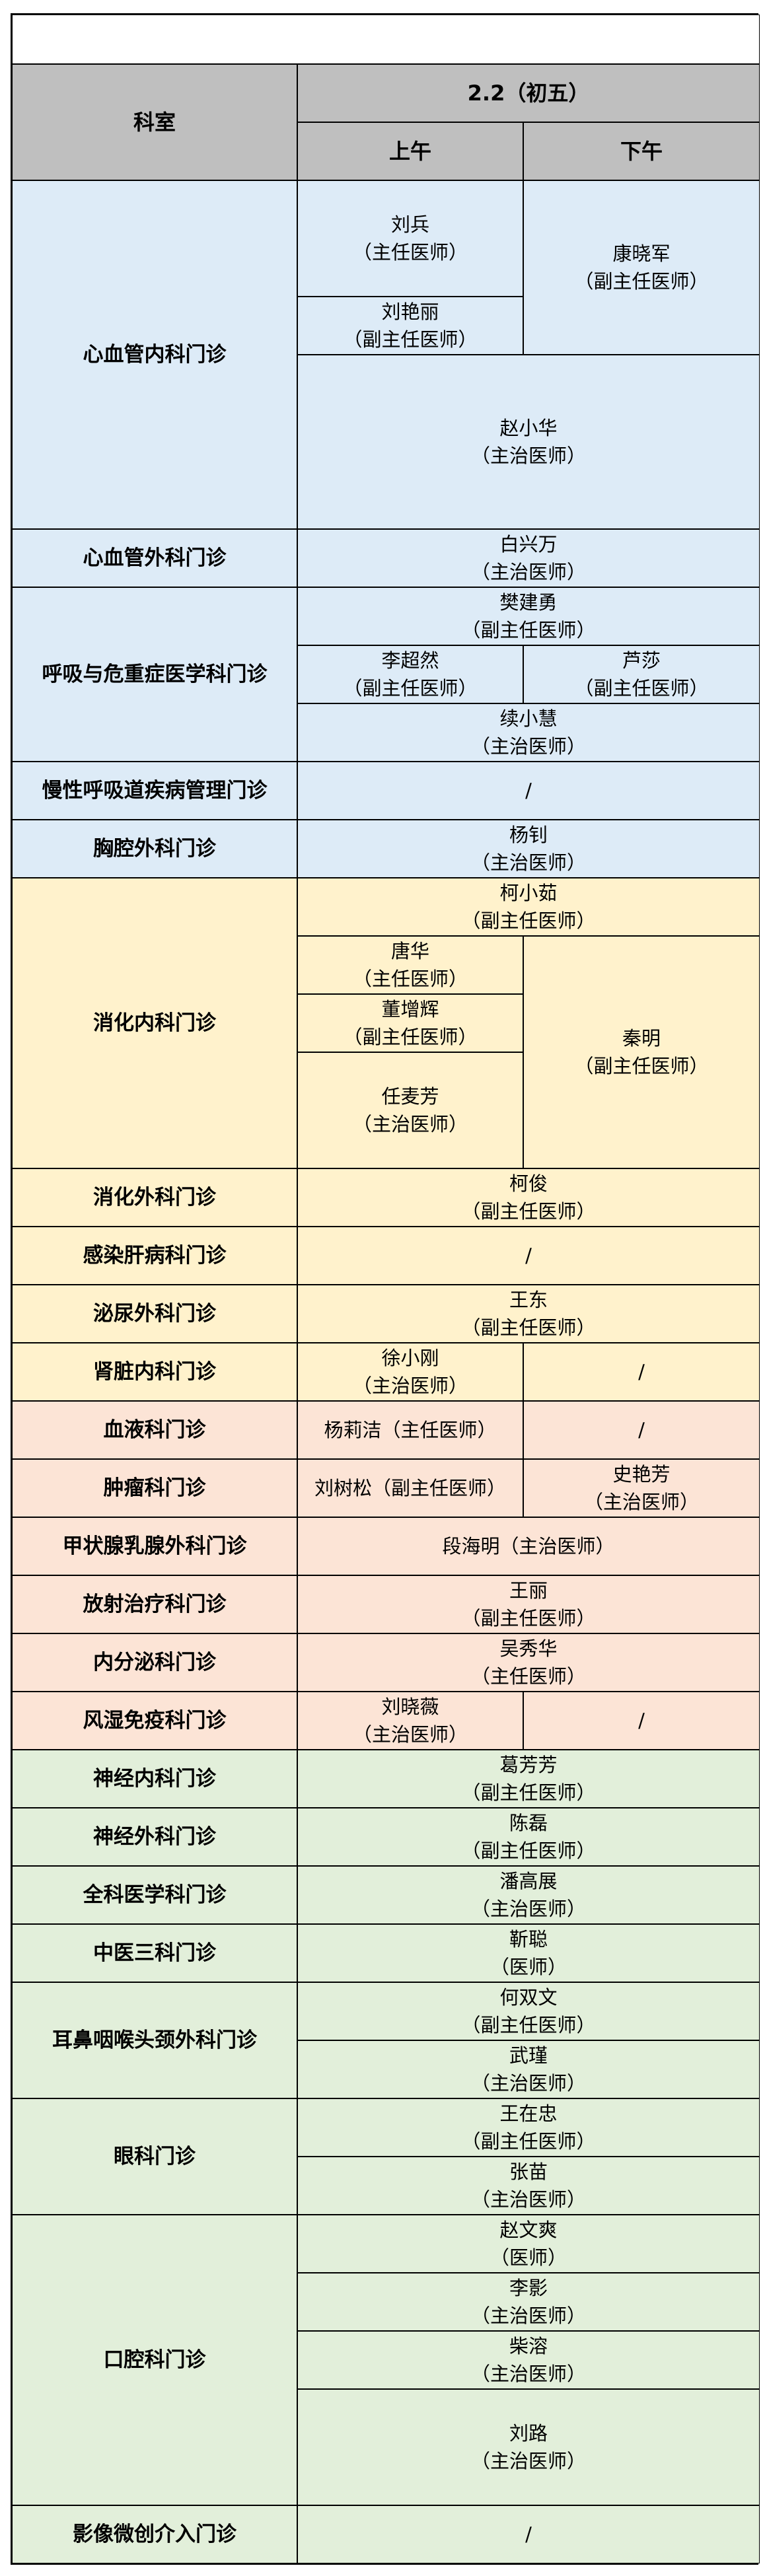 This screenshot has height=2576, width=765. Describe the element at coordinates (528, 1663) in the screenshot. I see `doctor-cell: 吴秀华 （主任医师）` at that location.